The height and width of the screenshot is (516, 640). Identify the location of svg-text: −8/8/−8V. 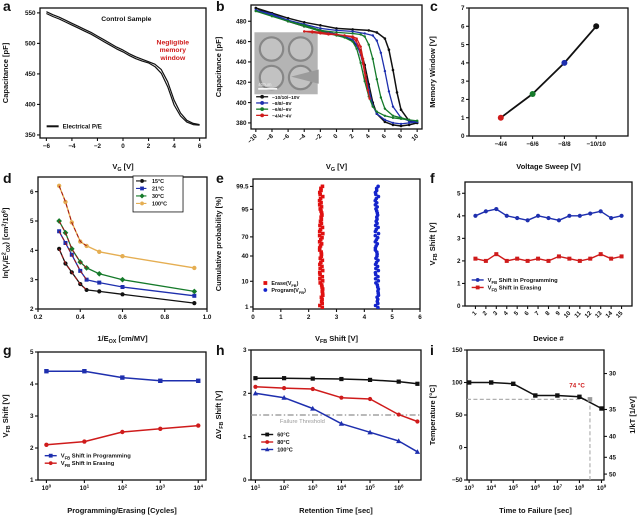
(282, 104).